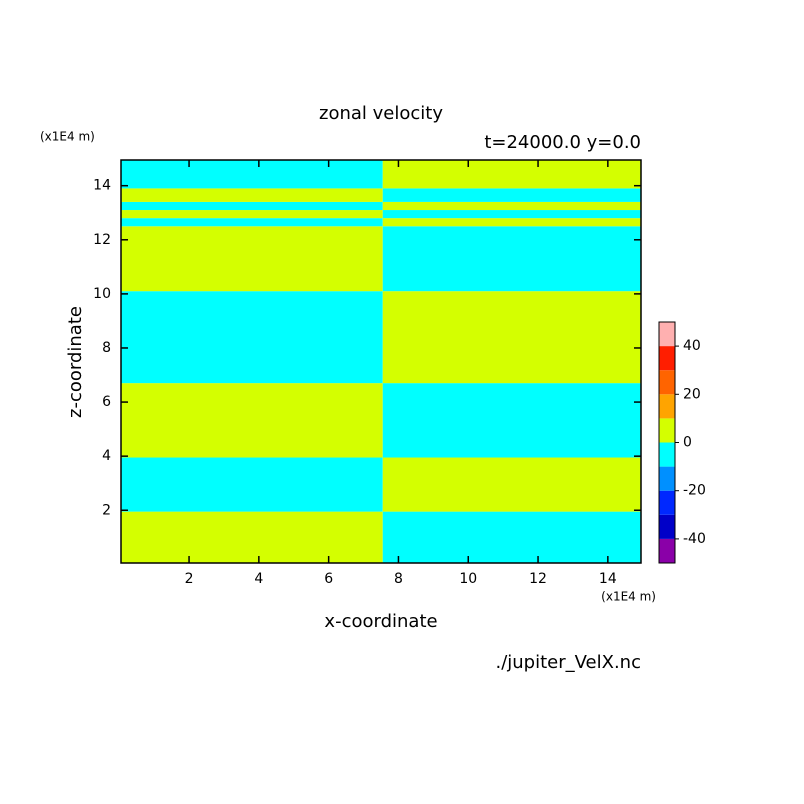 The height and width of the screenshot is (804, 804). What do you see at coordinates (398, 579) in the screenshot?
I see `x-tick-label: 8` at bounding box center [398, 579].